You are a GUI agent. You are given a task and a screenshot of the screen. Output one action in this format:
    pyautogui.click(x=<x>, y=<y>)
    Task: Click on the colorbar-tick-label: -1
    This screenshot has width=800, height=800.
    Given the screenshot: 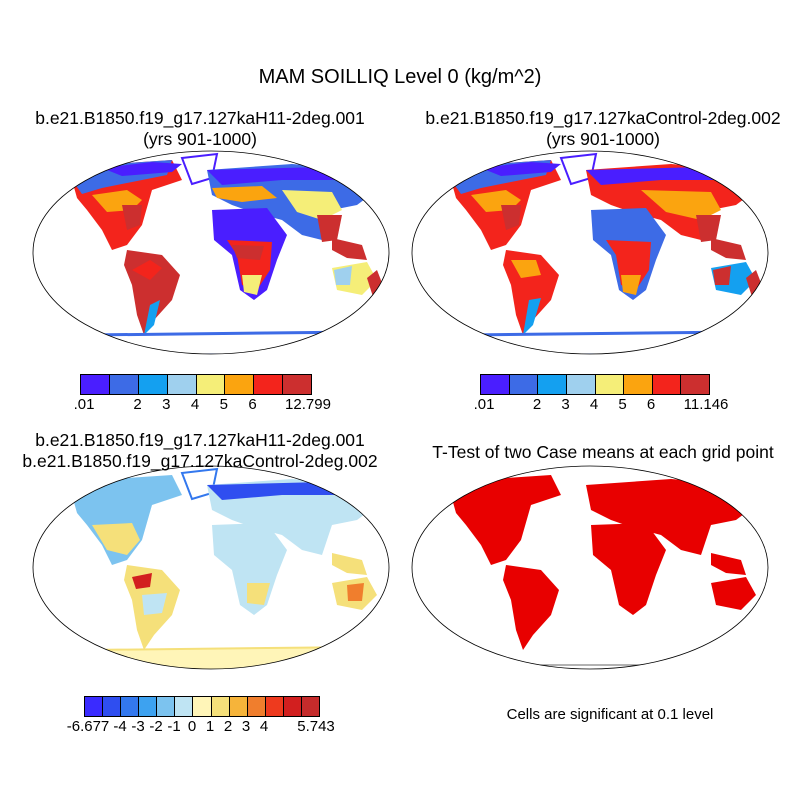 What is the action you would take?
    pyautogui.click(x=174, y=726)
    